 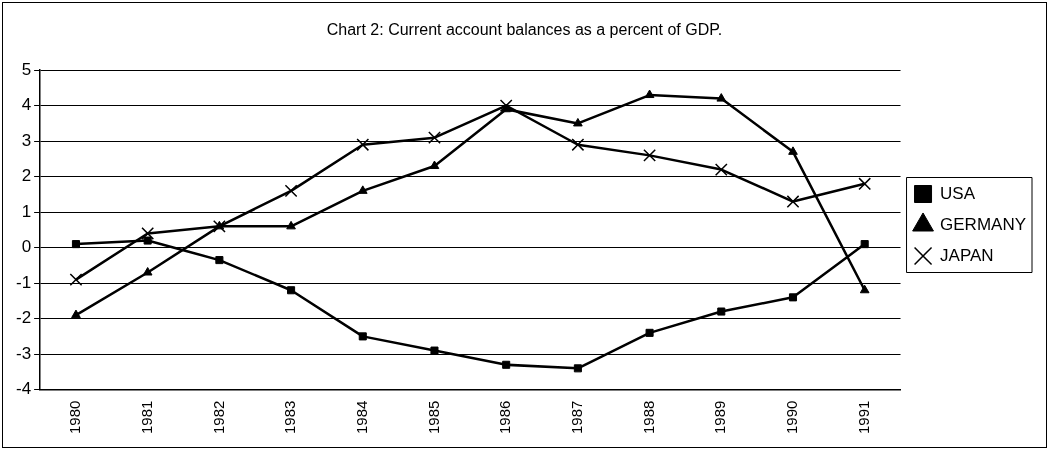 What do you see at coordinates (863, 417) in the screenshot?
I see `x-tick-label: 1991` at bounding box center [863, 417].